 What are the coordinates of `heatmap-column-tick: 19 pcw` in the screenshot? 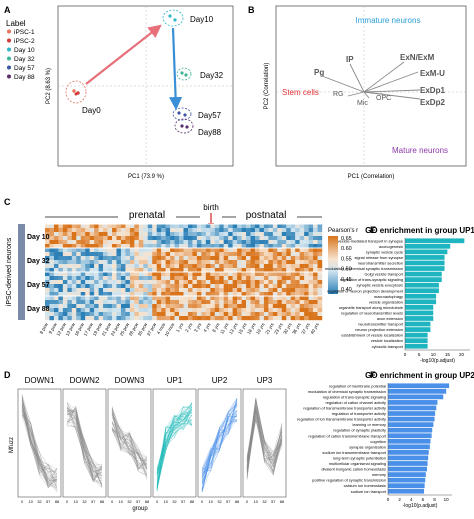 It's located at (98, 328).